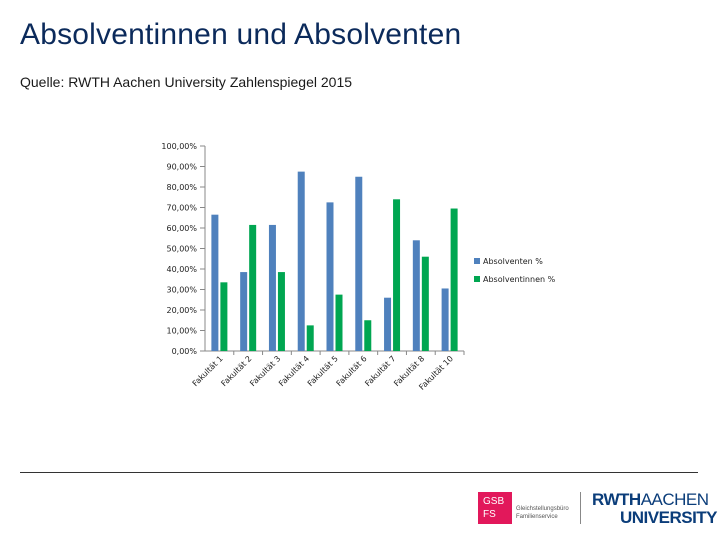  Describe the element at coordinates (179, 146) in the screenshot. I see `y-tick-label: 100,00%` at that location.